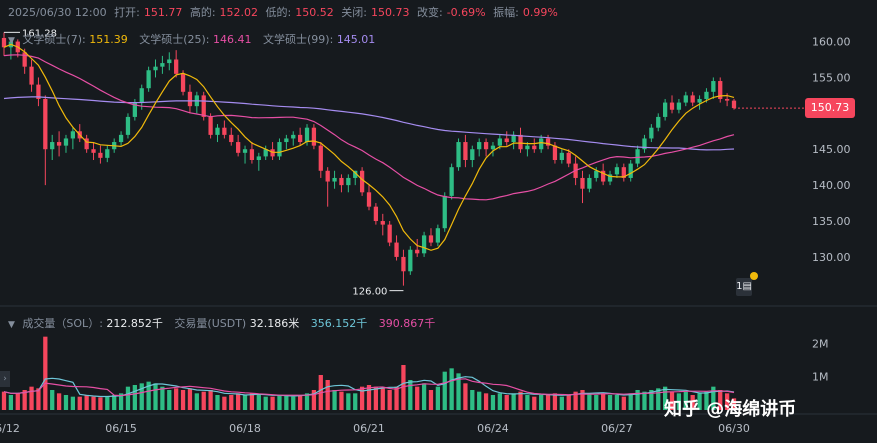 The image size is (877, 443). I want to click on volume-usdt-label: 交易量(USDT), so click(210, 323).